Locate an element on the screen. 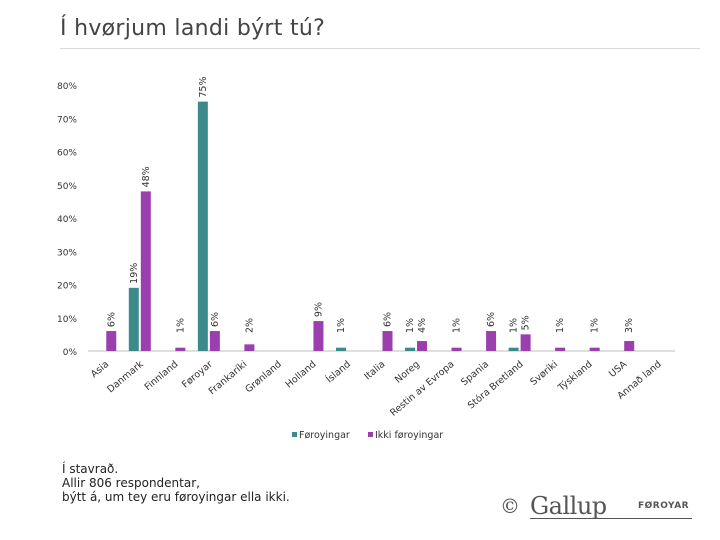 The image size is (720, 540). page-title: Í hvørjum landi býrt tú? is located at coordinates (193, 28).